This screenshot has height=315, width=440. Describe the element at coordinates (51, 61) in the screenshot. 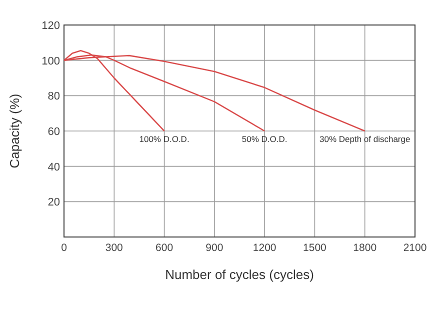

I see `y-tick-label: 100` at that location.